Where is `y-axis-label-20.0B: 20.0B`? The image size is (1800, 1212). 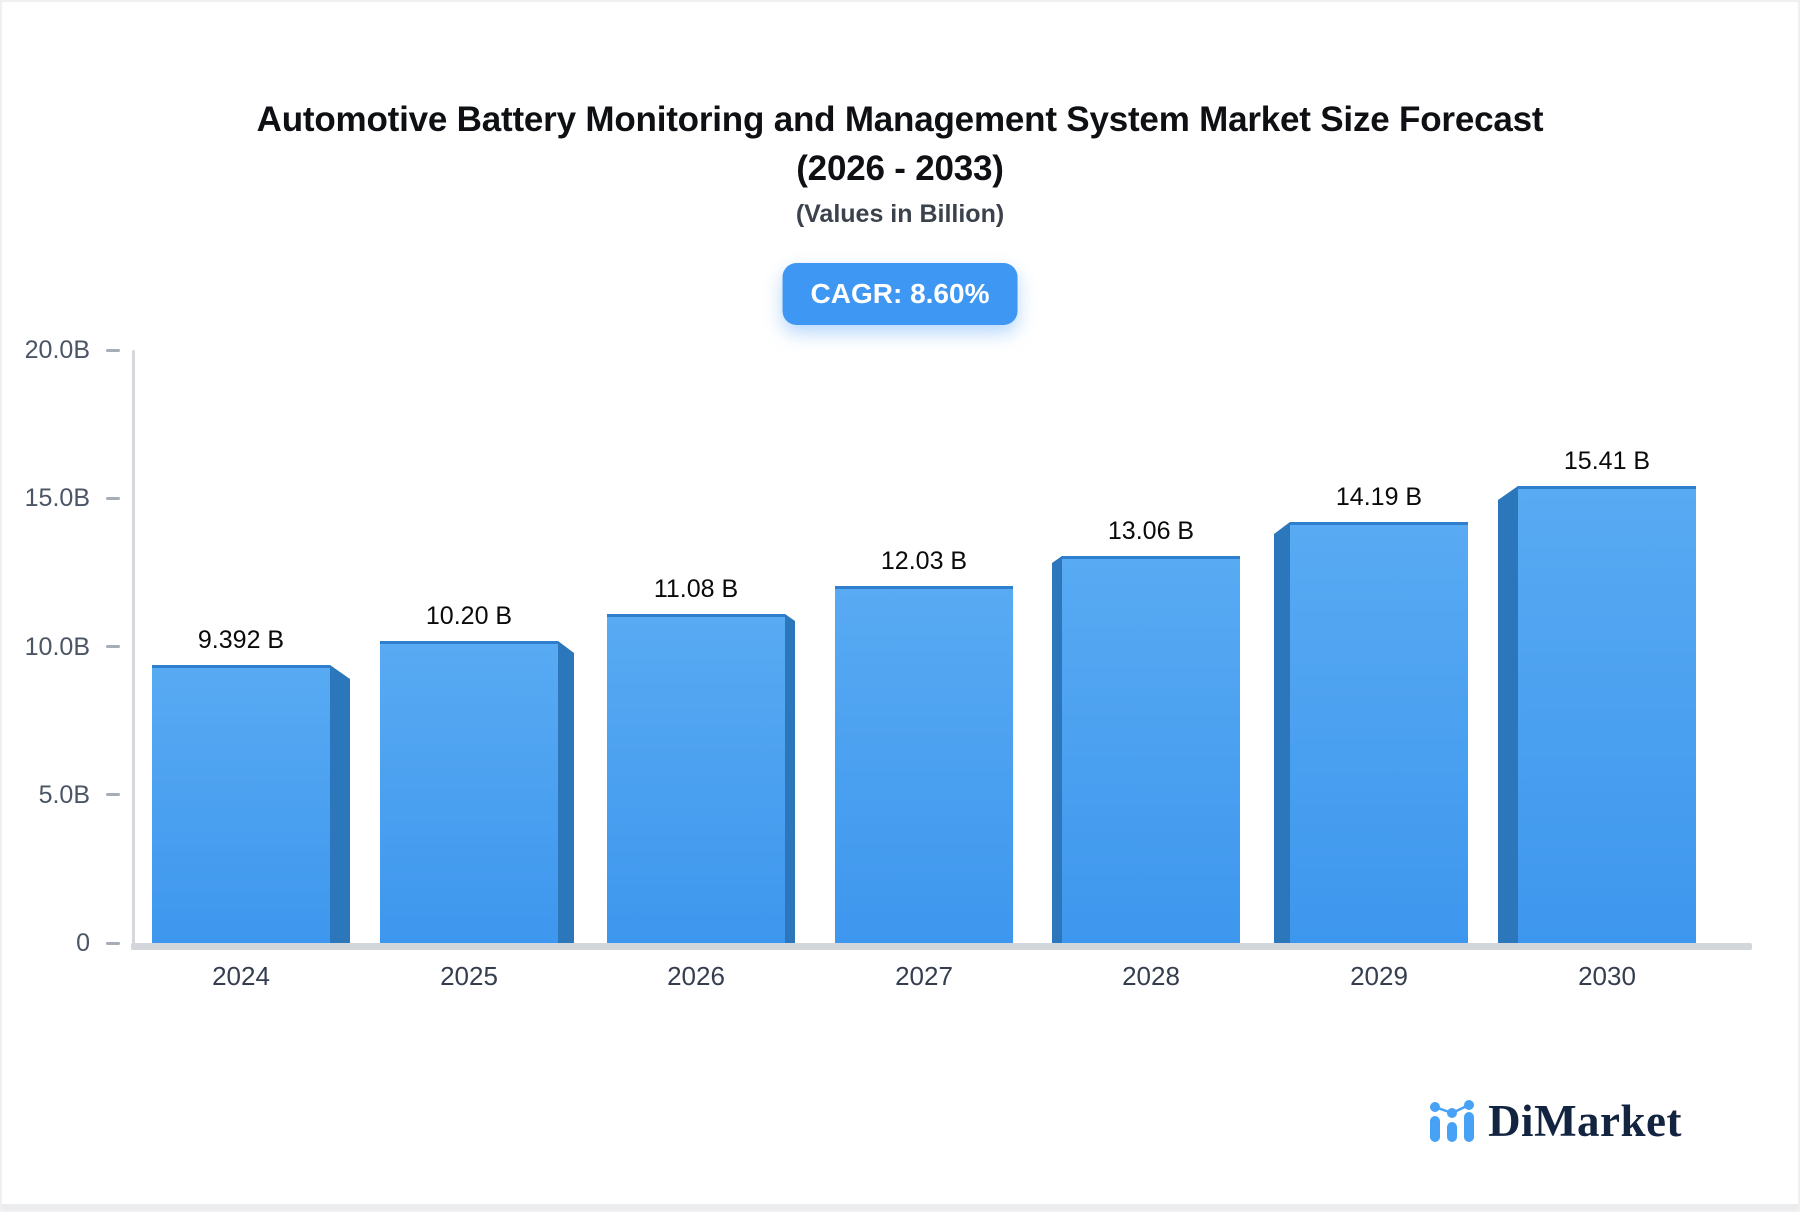
y-axis-label-20.0B: 20.0B is located at coordinates (57, 350).